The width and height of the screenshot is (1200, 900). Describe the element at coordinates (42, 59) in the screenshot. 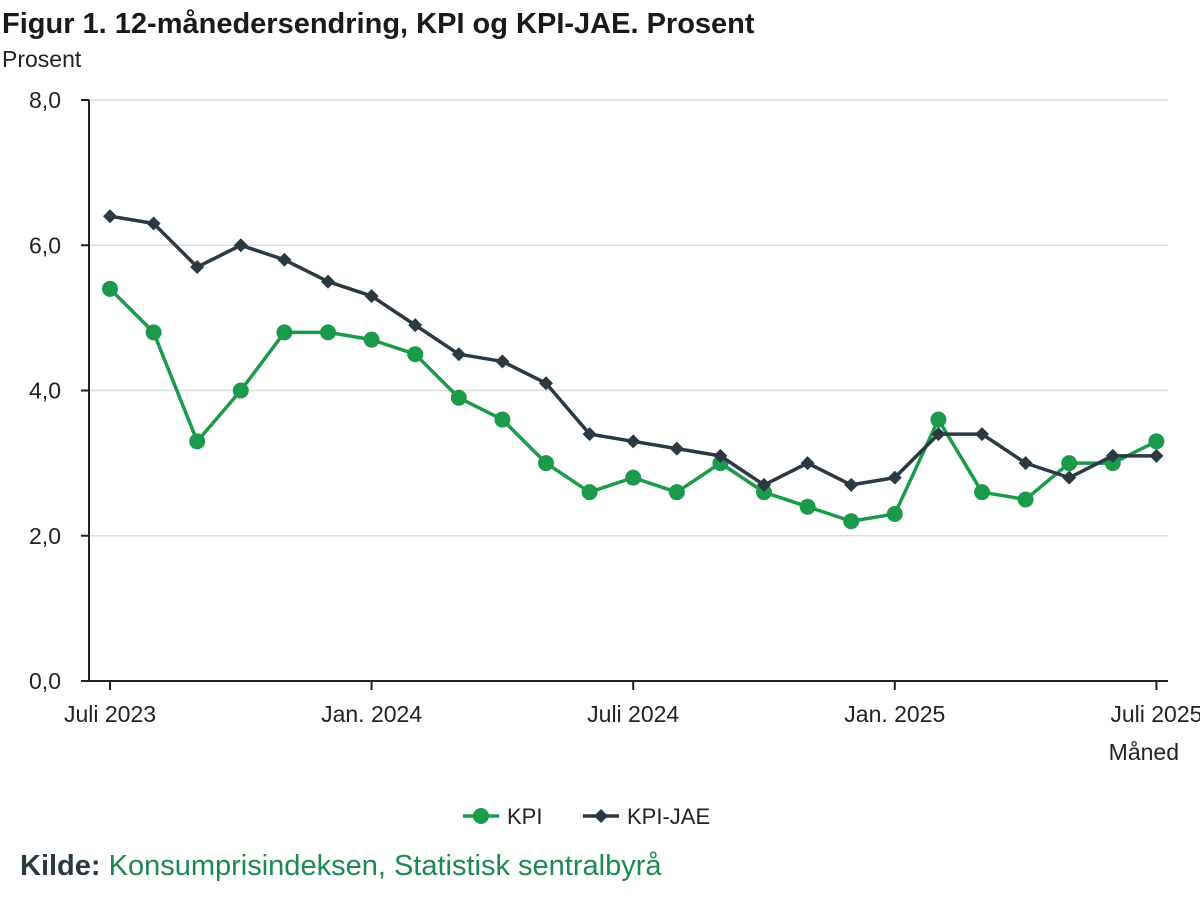

I see `y-axis-label: Prosent` at that location.